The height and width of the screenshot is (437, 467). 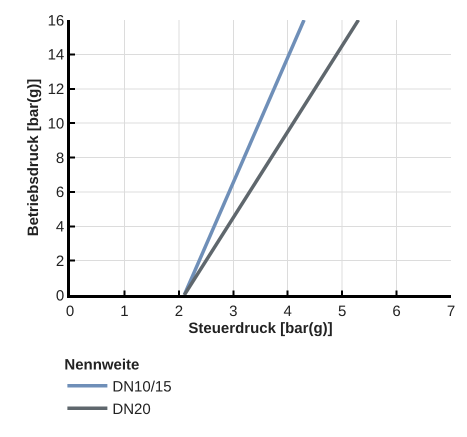 I want to click on x-tick-label: 6, so click(x=396, y=311).